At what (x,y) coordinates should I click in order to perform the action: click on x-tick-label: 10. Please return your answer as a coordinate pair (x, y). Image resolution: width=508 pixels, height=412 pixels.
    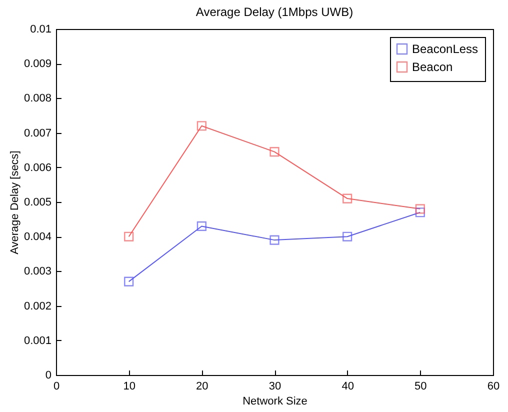
    Looking at the image, I should click on (129, 386).